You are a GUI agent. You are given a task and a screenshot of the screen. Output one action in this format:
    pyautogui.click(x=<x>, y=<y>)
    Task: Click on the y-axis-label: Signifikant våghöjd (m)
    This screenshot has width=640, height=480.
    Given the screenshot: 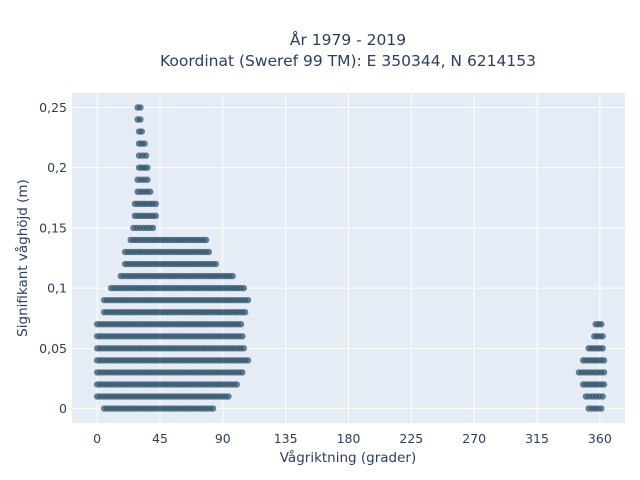 What is the action you would take?
    pyautogui.click(x=22, y=258)
    